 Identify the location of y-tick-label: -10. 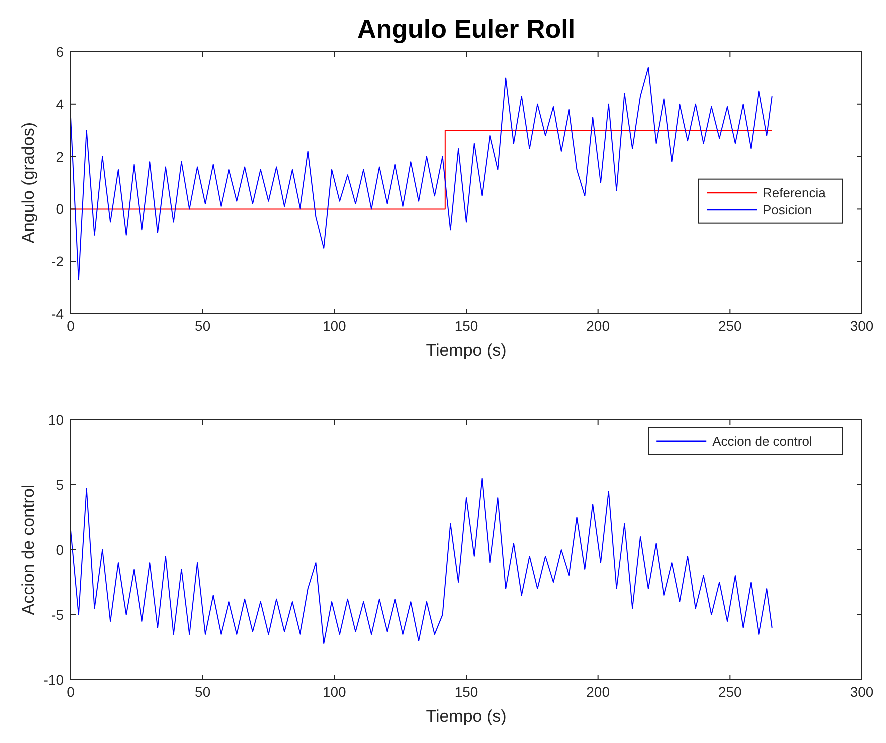
(54, 680).